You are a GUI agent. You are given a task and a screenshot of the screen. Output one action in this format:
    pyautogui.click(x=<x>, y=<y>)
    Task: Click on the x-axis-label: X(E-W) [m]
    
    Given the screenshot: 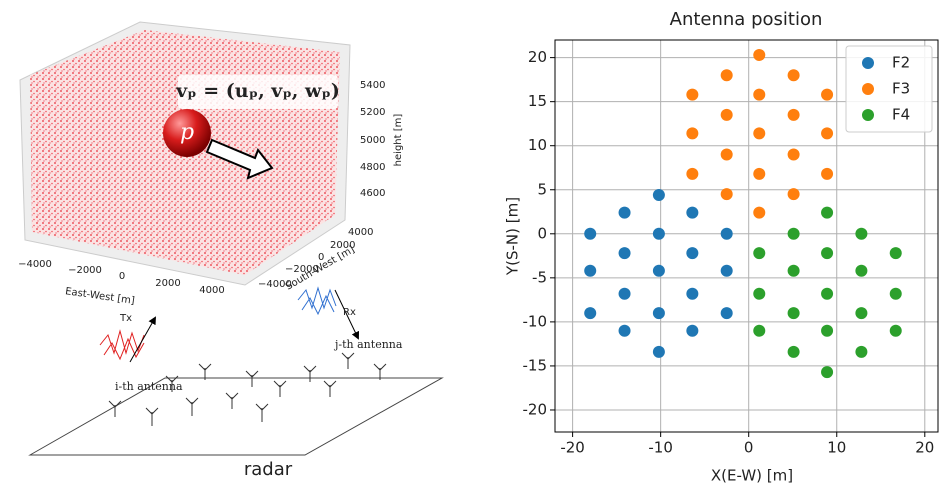 What is the action you would take?
    pyautogui.click(x=752, y=476)
    